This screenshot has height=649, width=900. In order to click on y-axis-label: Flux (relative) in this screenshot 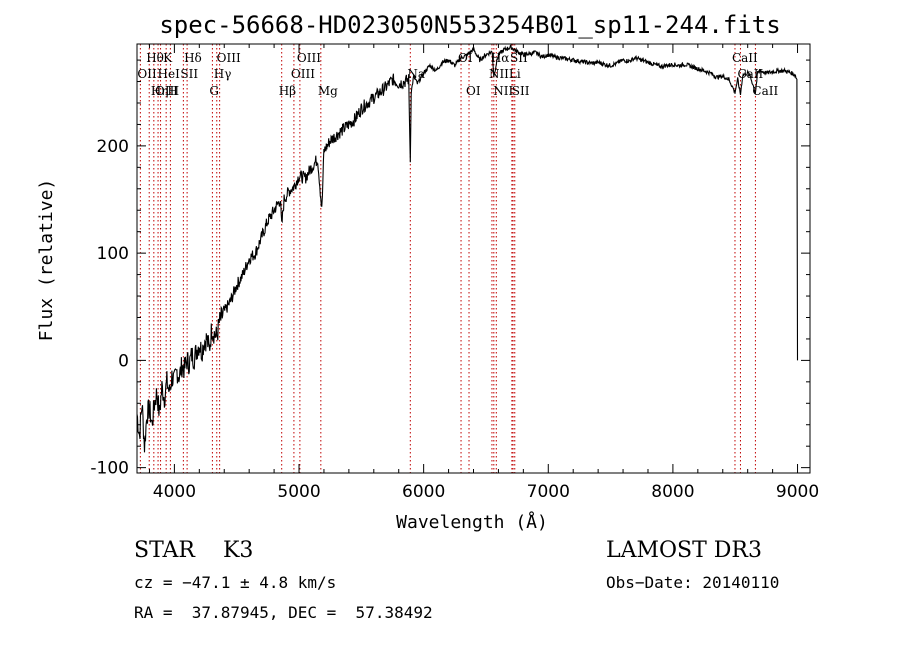, I will do `click(46, 260)`.